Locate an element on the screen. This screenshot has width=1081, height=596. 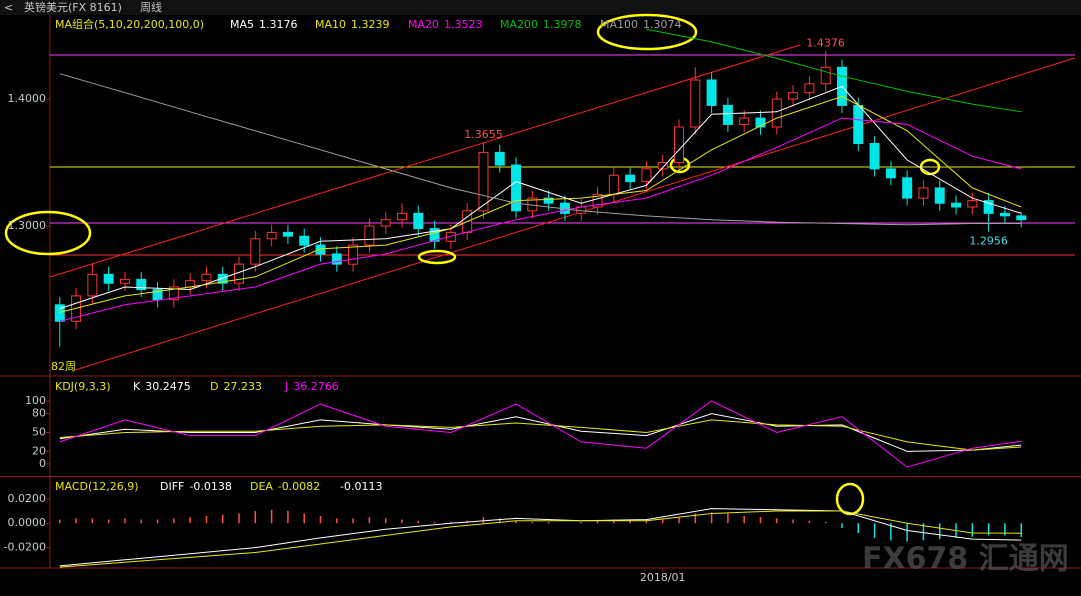
legend-entry: D 27.233 is located at coordinates (236, 386).